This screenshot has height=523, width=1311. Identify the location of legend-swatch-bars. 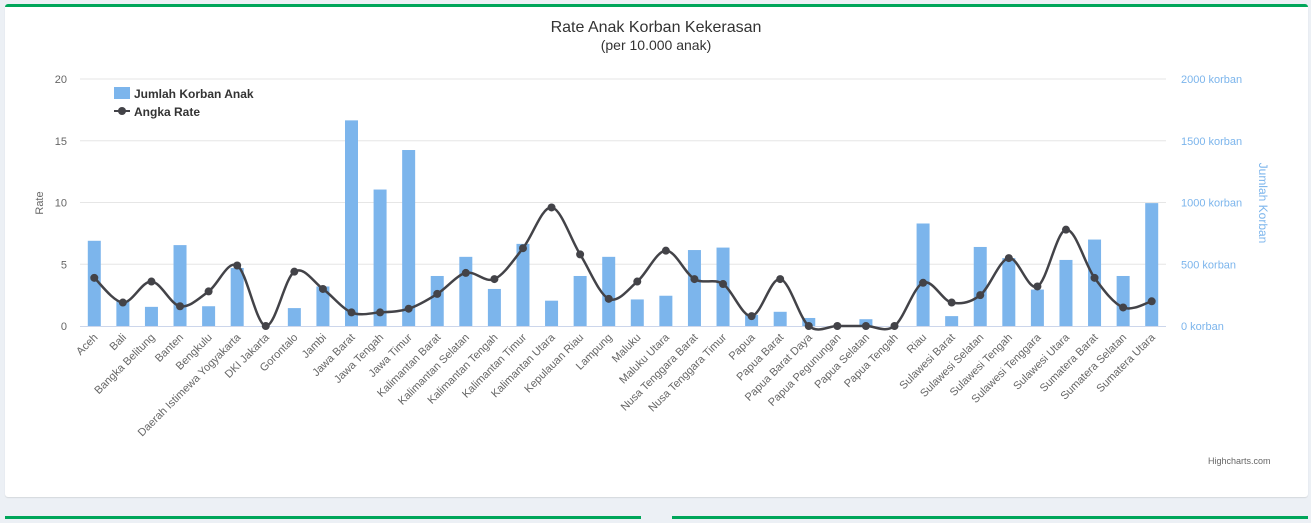
(122, 93).